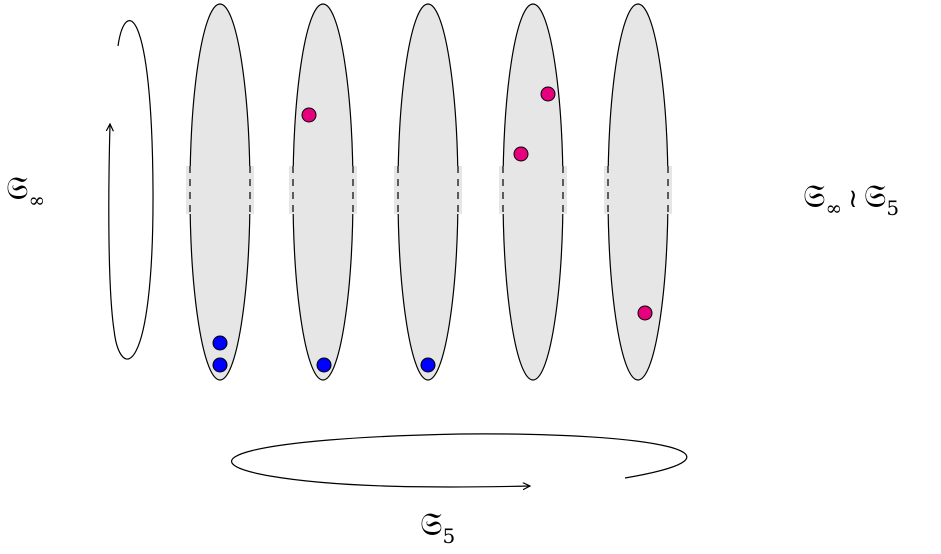 This screenshot has width=941, height=554. What do you see at coordinates (459, 460) in the screenshot?
I see `bottom-rotation-arrow` at bounding box center [459, 460].